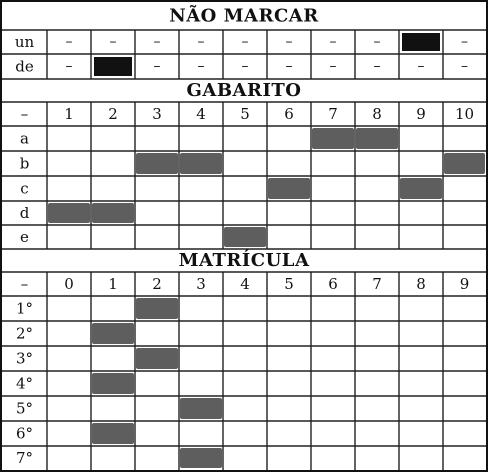 Image resolution: width=488 pixels, height=472 pixels. Describe the element at coordinates (113, 114) in the screenshot. I see `gabarito-col-2: 2` at that location.